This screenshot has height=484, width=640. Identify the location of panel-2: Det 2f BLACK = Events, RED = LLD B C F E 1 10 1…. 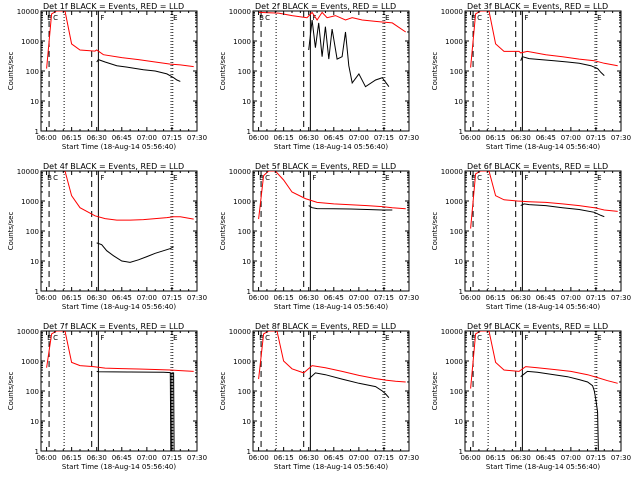
(319, 76).